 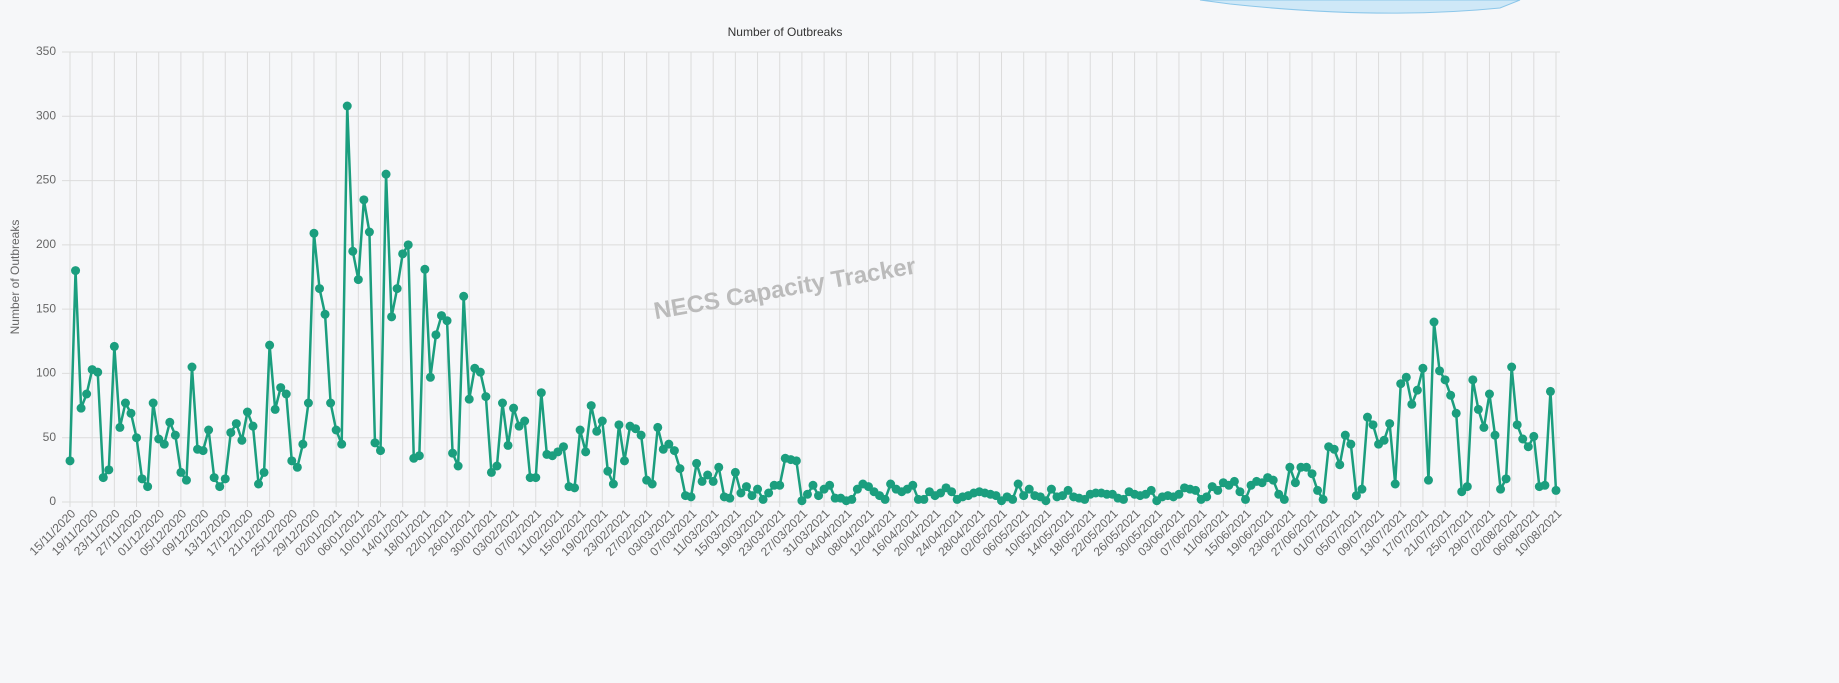 I want to click on chart-title: Number of Outbreaks, so click(x=785, y=32).